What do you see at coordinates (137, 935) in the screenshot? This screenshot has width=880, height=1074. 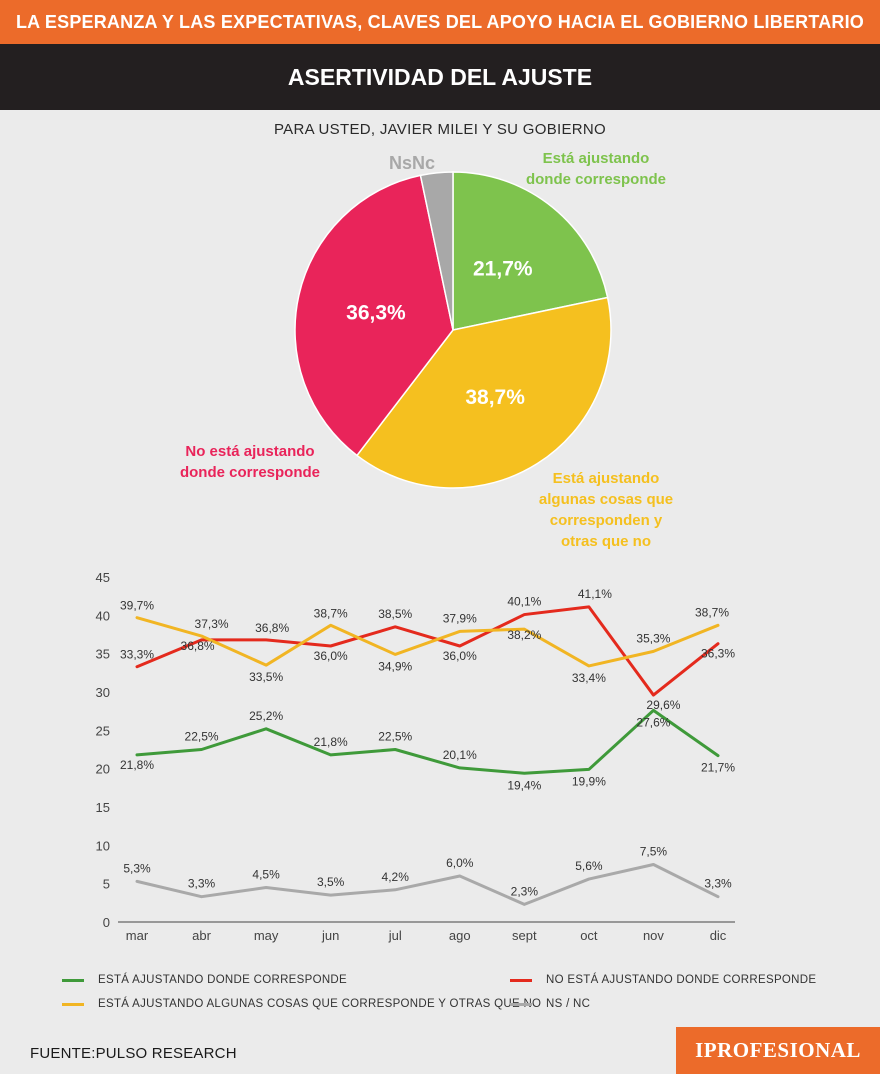 I see `x-tick-label: mar` at bounding box center [137, 935].